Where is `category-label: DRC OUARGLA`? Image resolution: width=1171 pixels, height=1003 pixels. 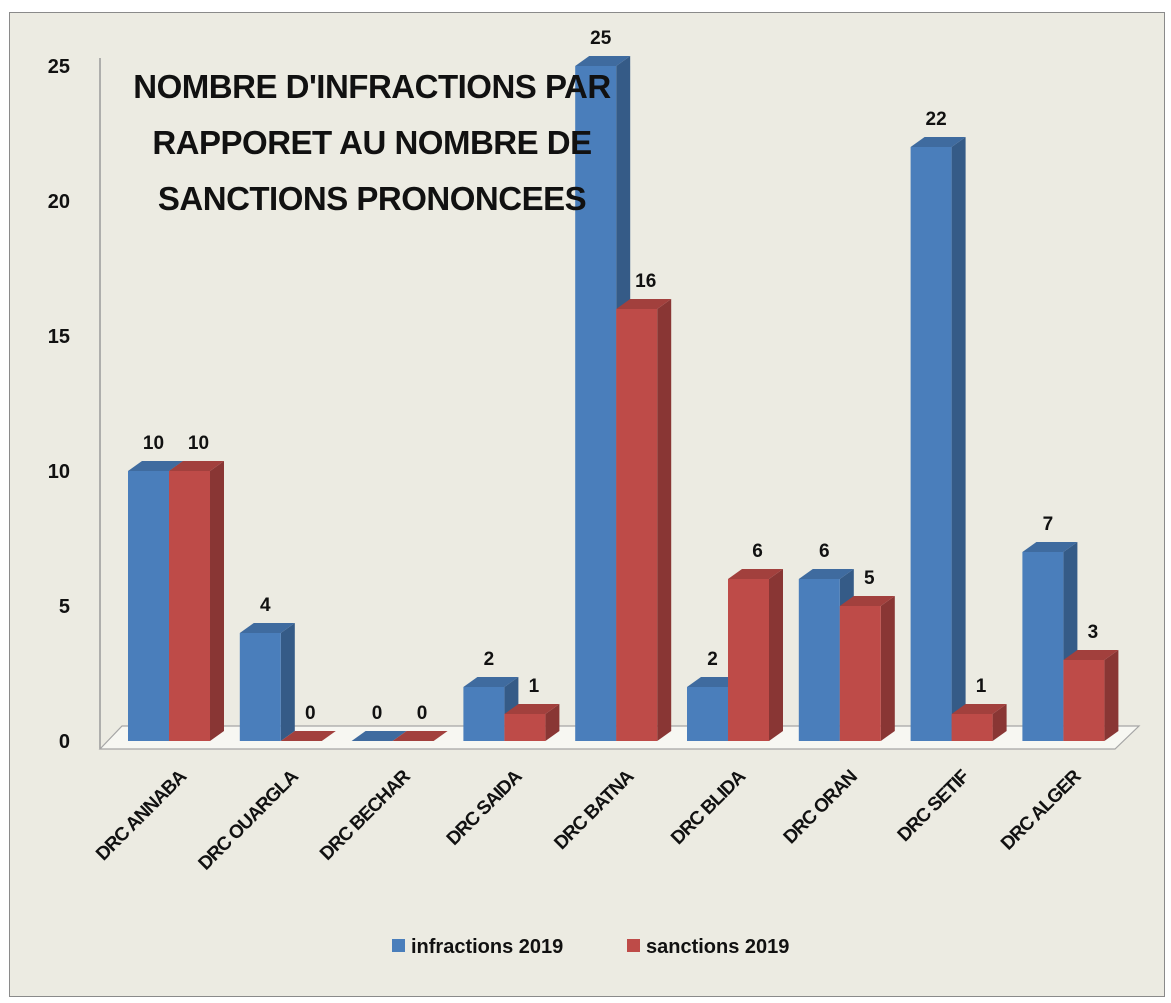 category-label: DRC OUARGLA is located at coordinates (249, 820).